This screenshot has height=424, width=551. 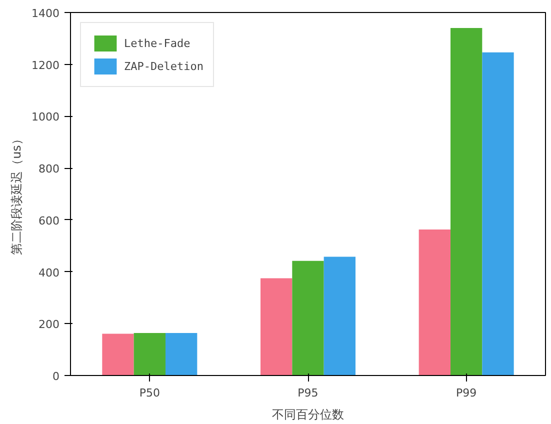 What do you see at coordinates (308, 393) in the screenshot?
I see `x-tick-label: P95` at bounding box center [308, 393].